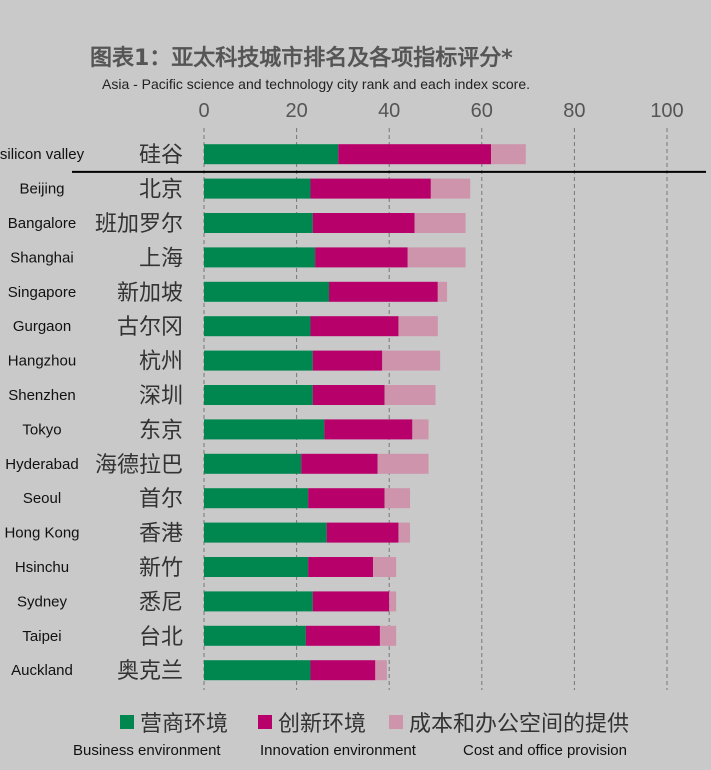 The width and height of the screenshot is (711, 770). What do you see at coordinates (41, 636) in the screenshot?
I see `category-label-en: Taipei` at bounding box center [41, 636].